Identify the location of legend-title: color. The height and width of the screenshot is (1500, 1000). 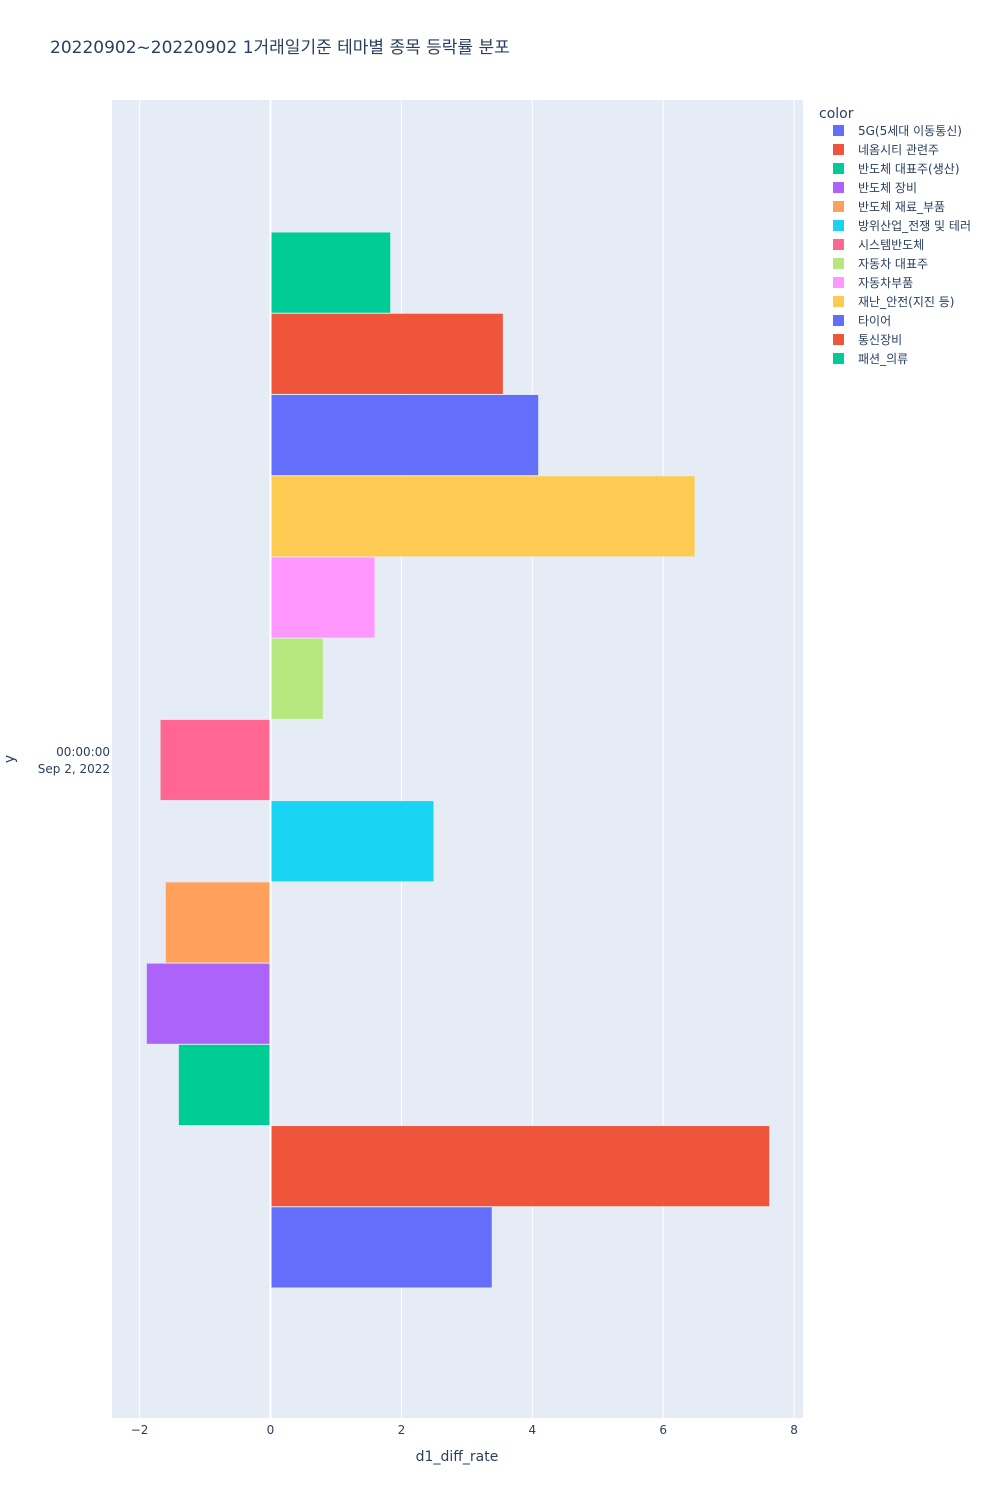
(836, 114).